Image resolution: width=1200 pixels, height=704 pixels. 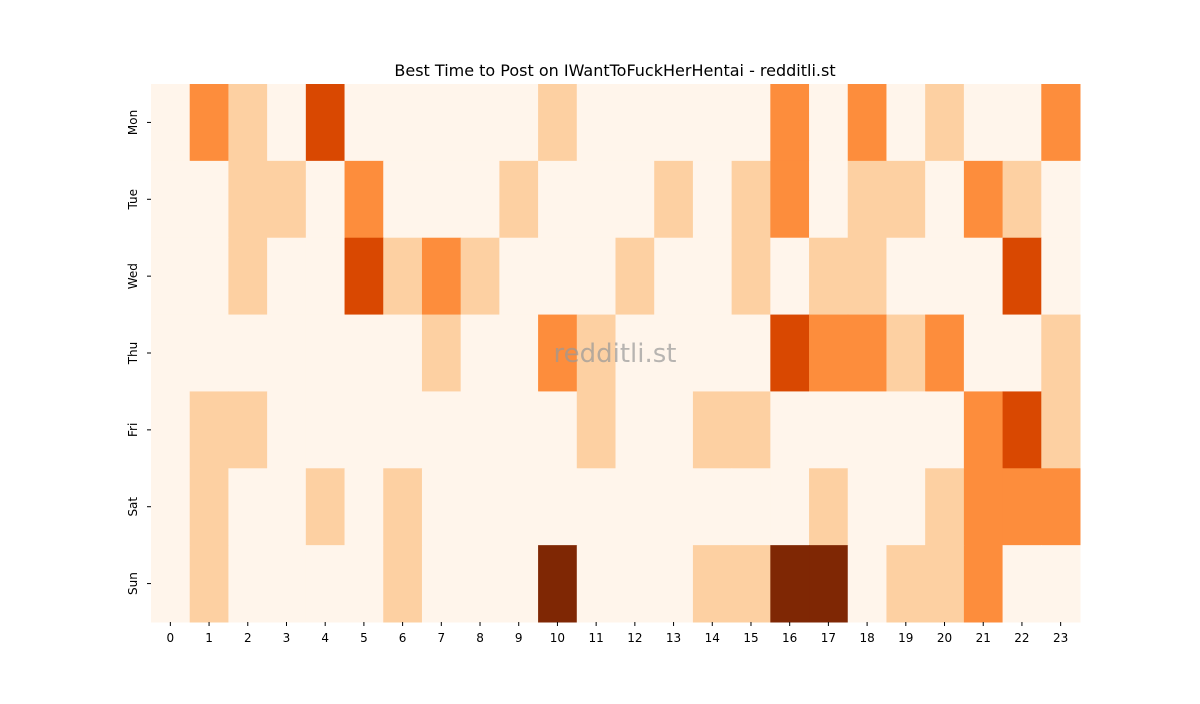 What do you see at coordinates (615, 354) in the screenshot?
I see `watermark: redditli.st` at bounding box center [615, 354].